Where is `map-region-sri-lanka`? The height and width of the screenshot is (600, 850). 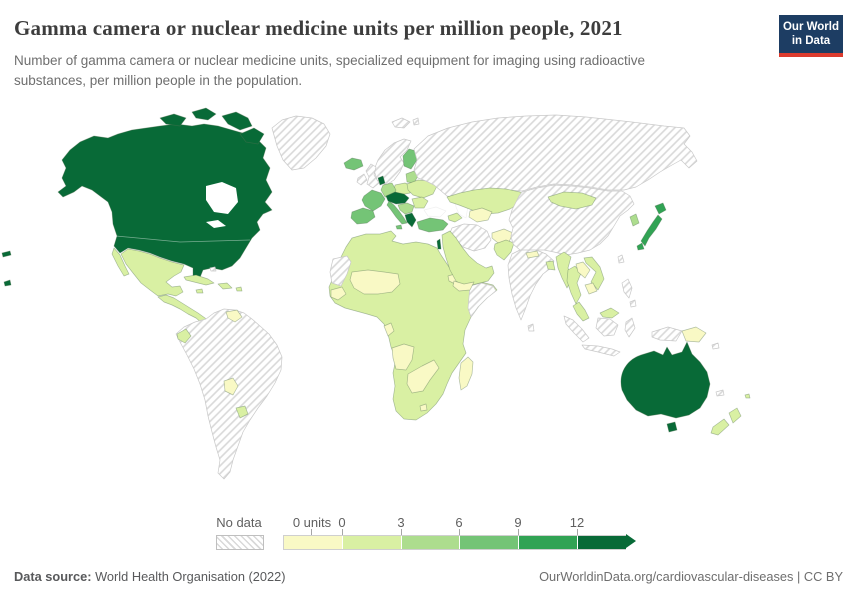
map-region-sri-lanka is located at coordinates (531, 327).